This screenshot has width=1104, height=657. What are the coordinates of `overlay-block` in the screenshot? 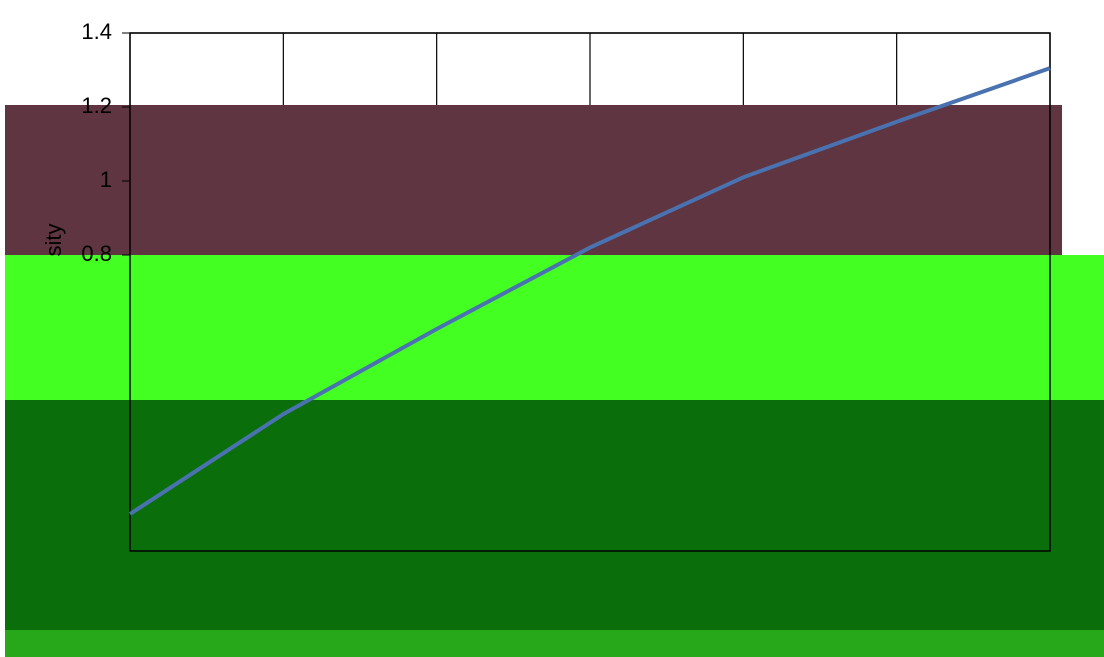 It's located at (554, 643).